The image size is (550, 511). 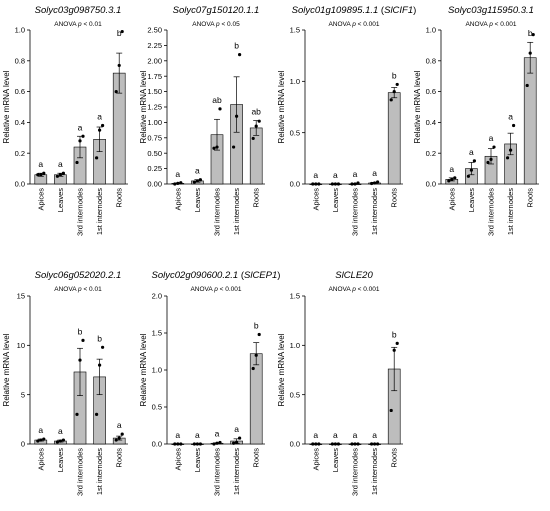 I want to click on category-label: 3rd internodes, so click(x=217, y=212).